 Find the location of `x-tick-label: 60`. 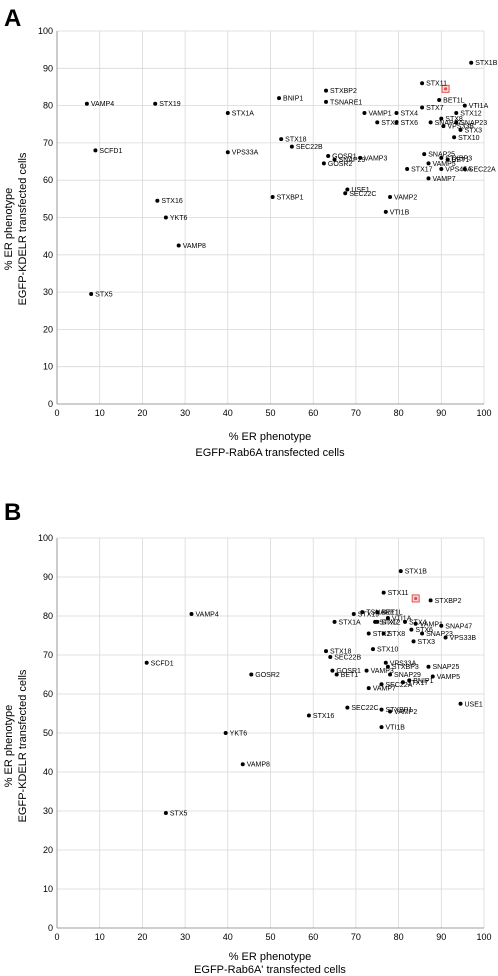

x-tick-label: 60 is located at coordinates (313, 937).